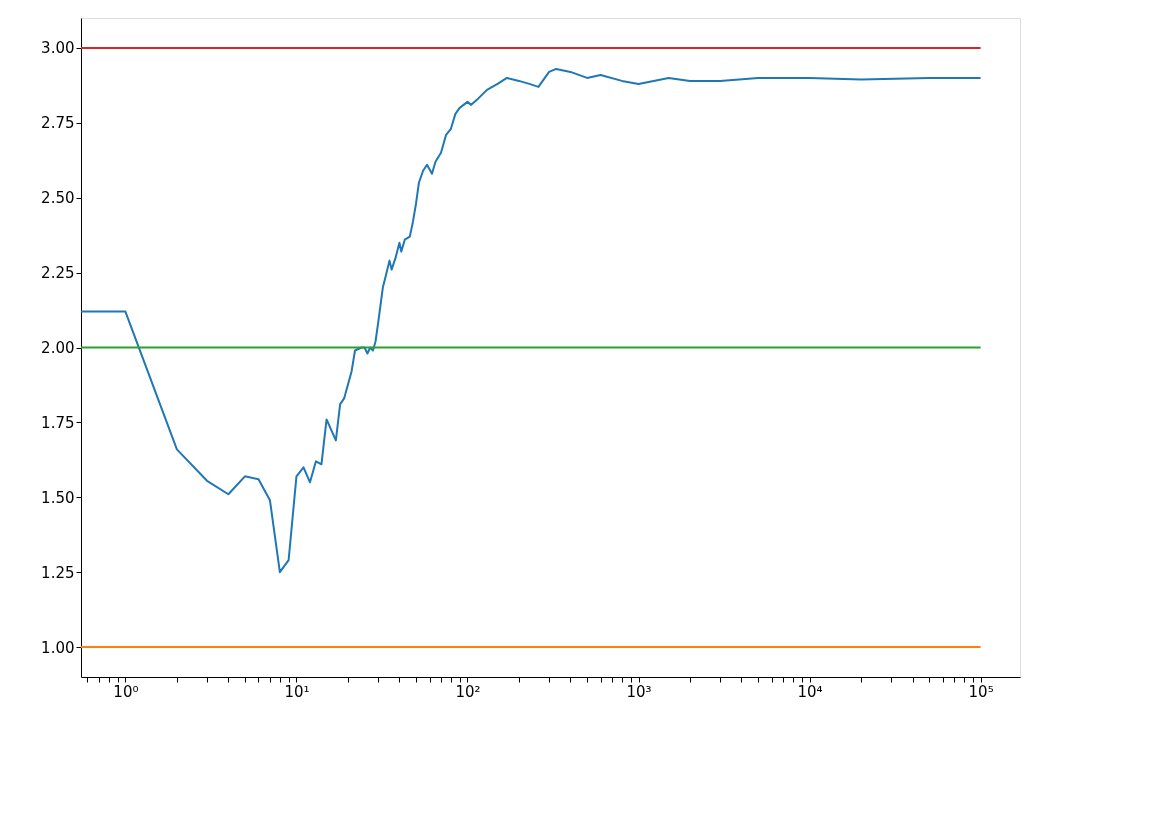 The height and width of the screenshot is (824, 1158). I want to click on y-tick-label: 1.25, so click(58, 572).